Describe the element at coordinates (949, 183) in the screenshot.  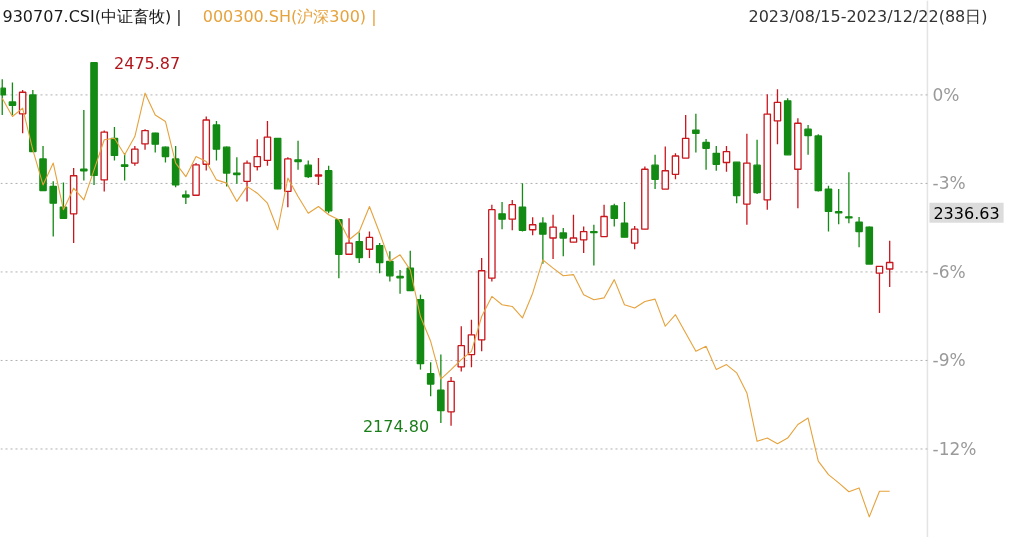
I see `y-tick-label: -3%` at that location.